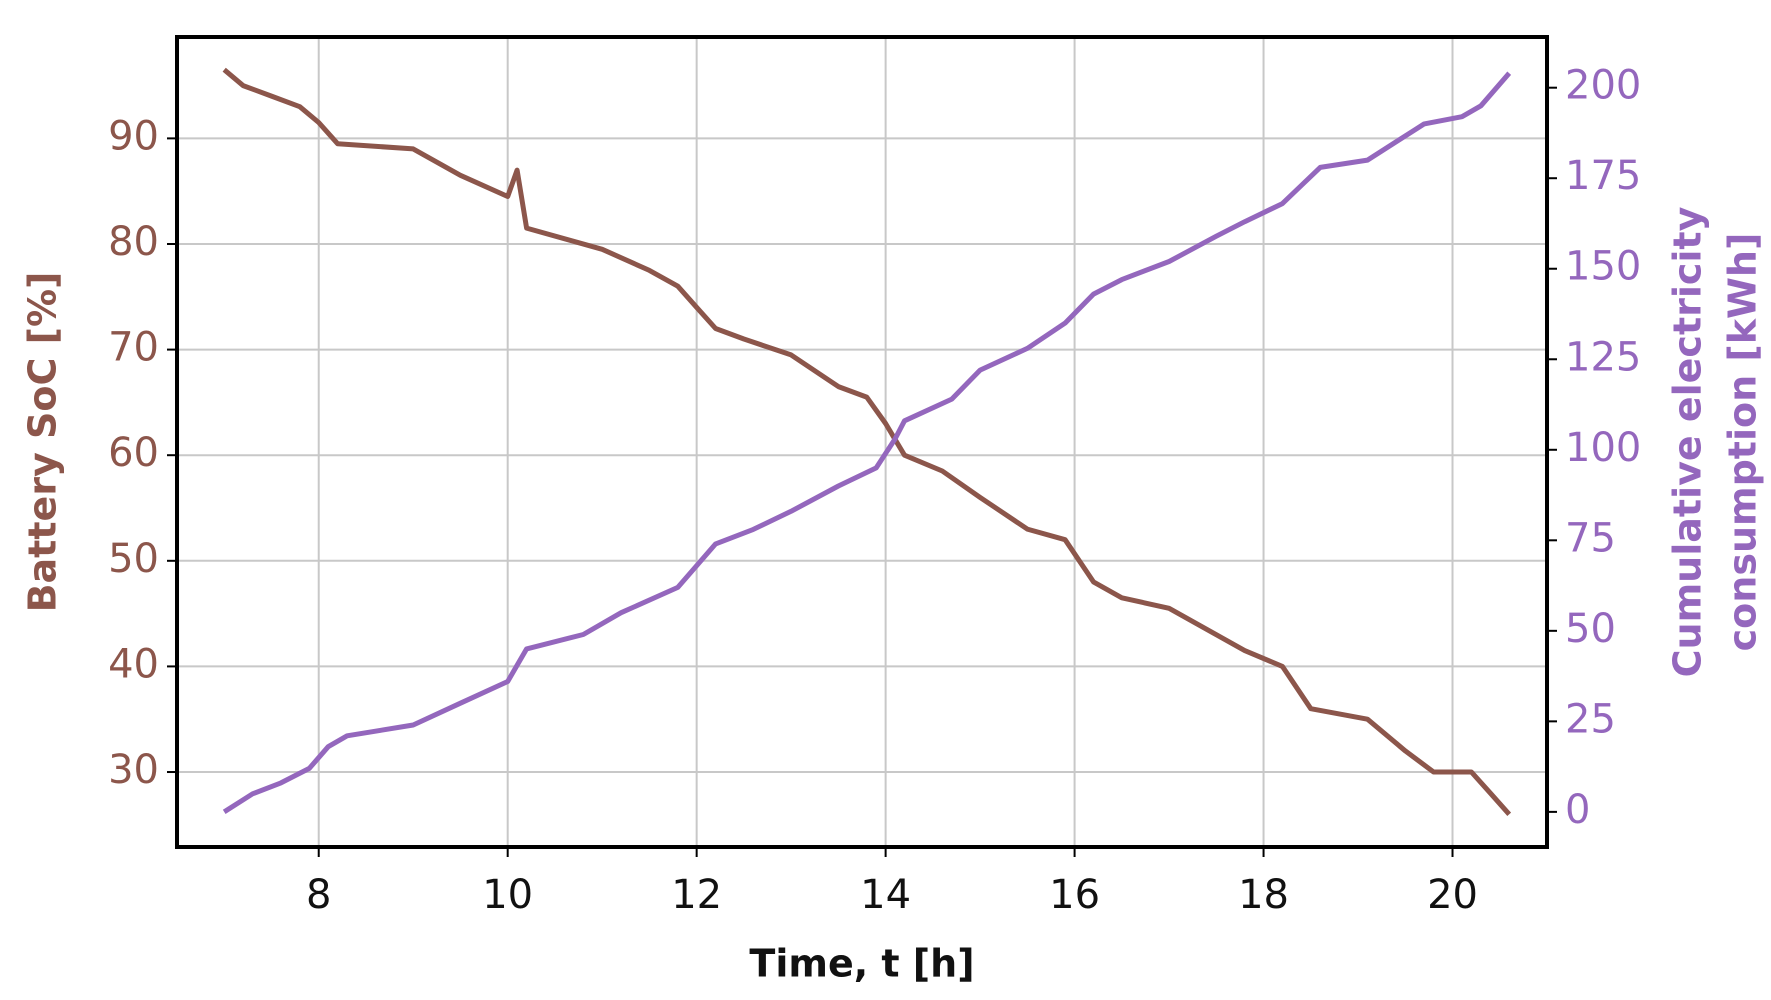 The height and width of the screenshot is (1000, 1771). What do you see at coordinates (1603, 267) in the screenshot?
I see `y2-tick-label: 150` at bounding box center [1603, 267].